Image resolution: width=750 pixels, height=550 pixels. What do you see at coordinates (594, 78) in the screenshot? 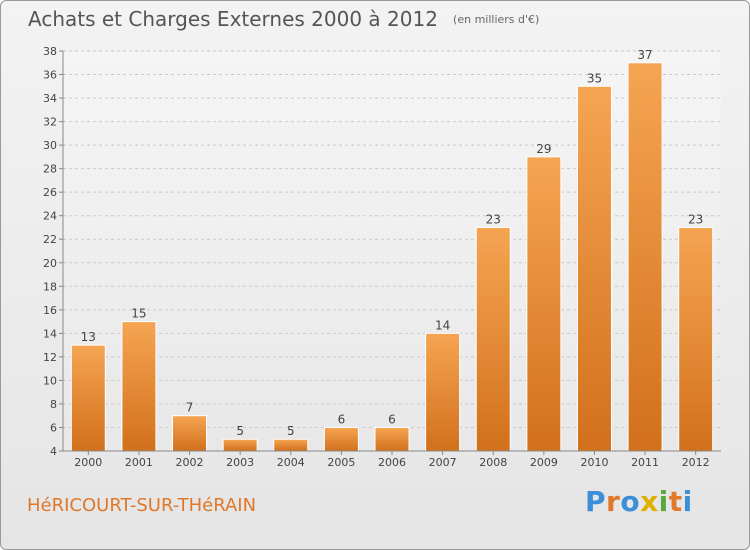
I see `bar-value-label: 35` at bounding box center [594, 78].